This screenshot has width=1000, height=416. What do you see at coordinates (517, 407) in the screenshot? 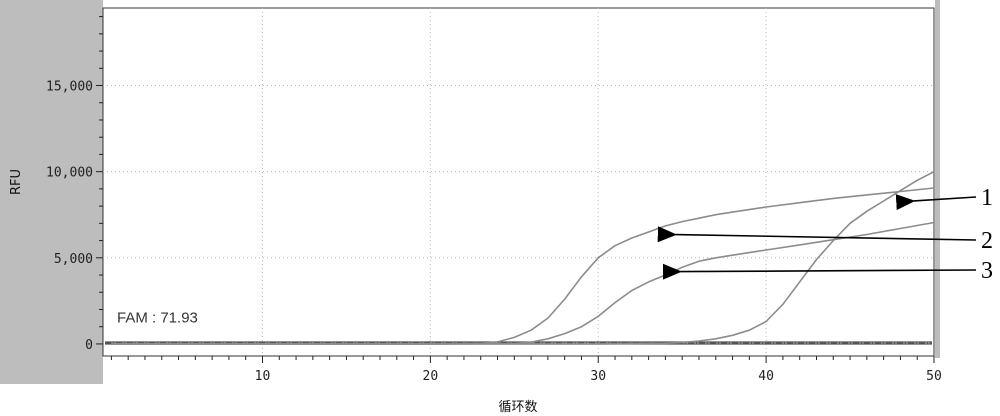
I see `x-axis-label: 循环数` at bounding box center [517, 407].